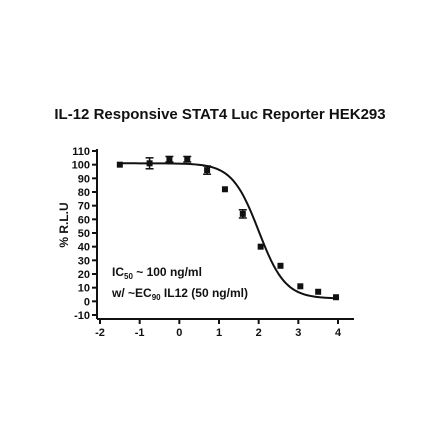 The image size is (440, 440). What do you see at coordinates (84, 220) in the screenshot?
I see `y-tick-label: 60` at bounding box center [84, 220].